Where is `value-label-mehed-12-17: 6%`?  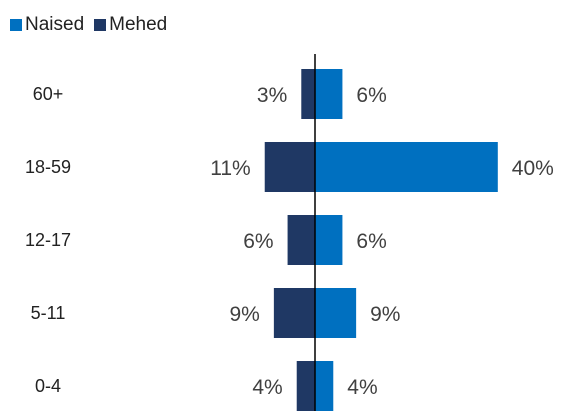
value-label-mehed-12-17: 6% is located at coordinates (258, 241).